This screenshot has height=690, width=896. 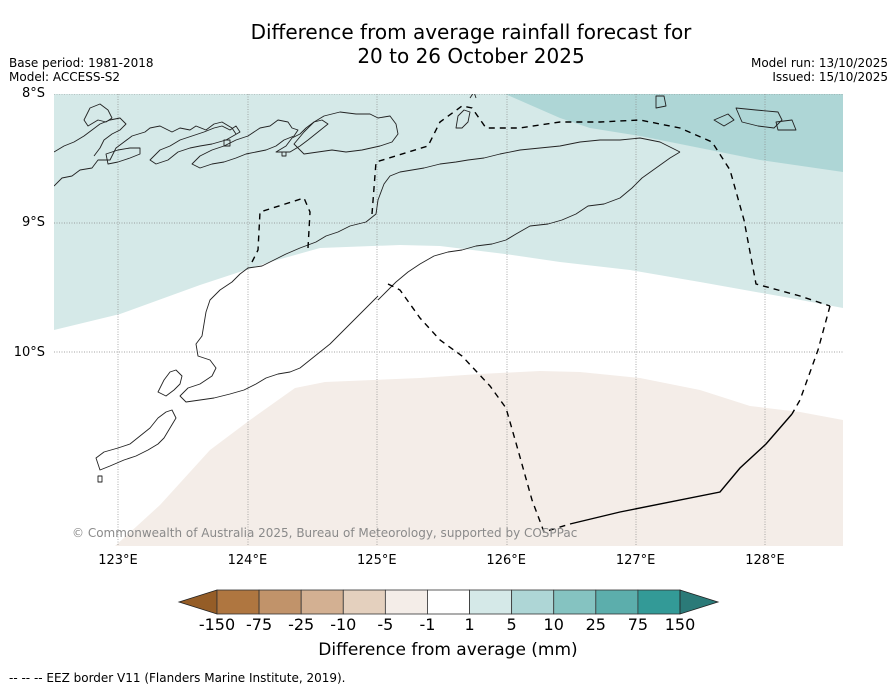 I want to click on coastline-timor-north, so click(x=528, y=176).